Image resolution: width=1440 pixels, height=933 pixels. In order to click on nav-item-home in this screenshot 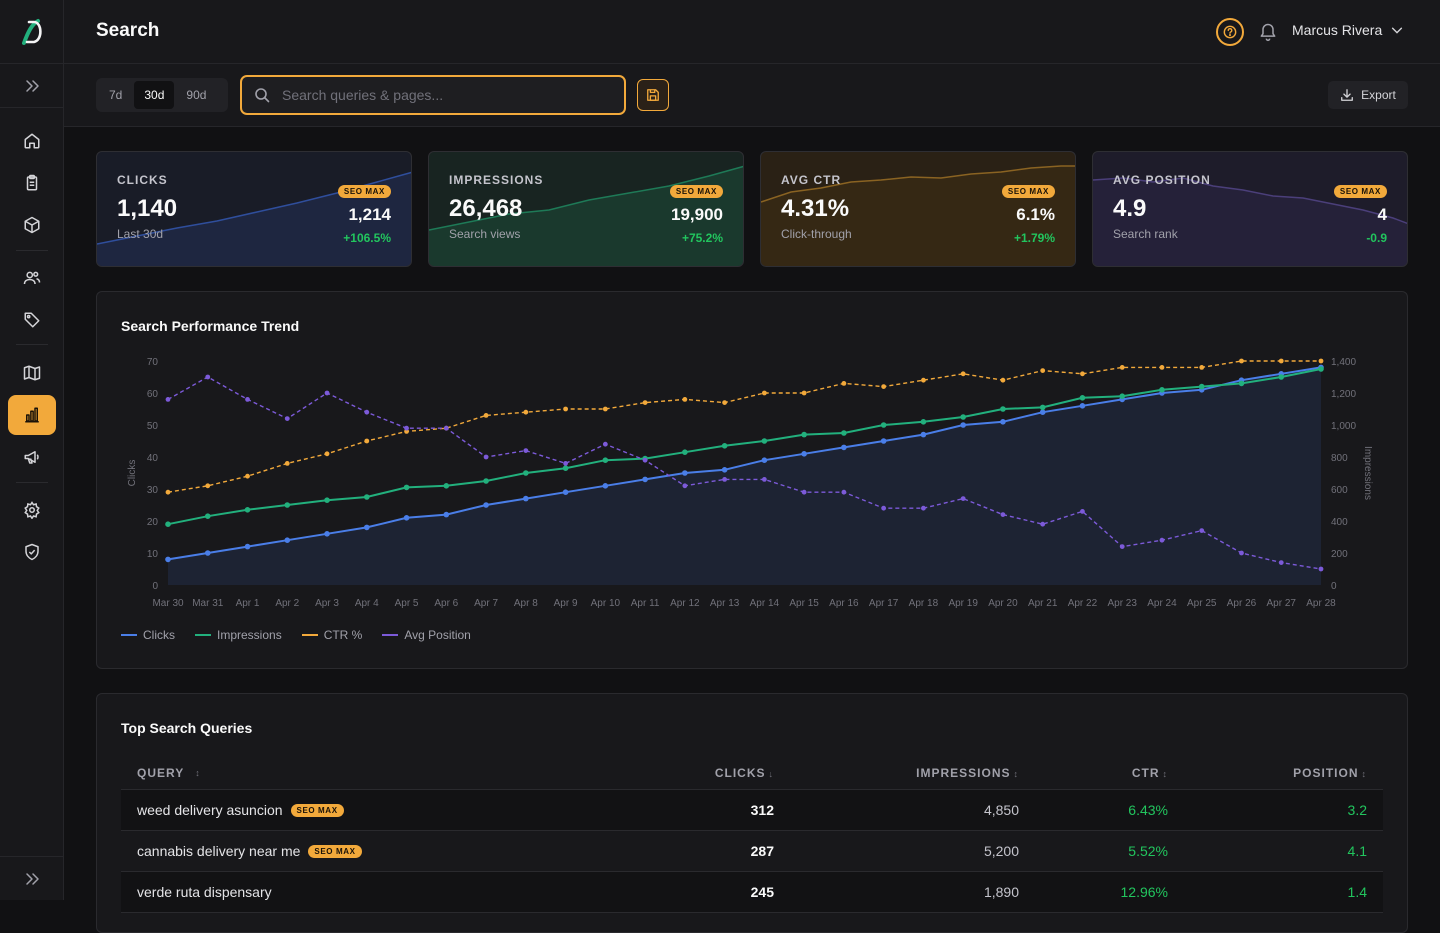, I will do `click(32, 141)`.